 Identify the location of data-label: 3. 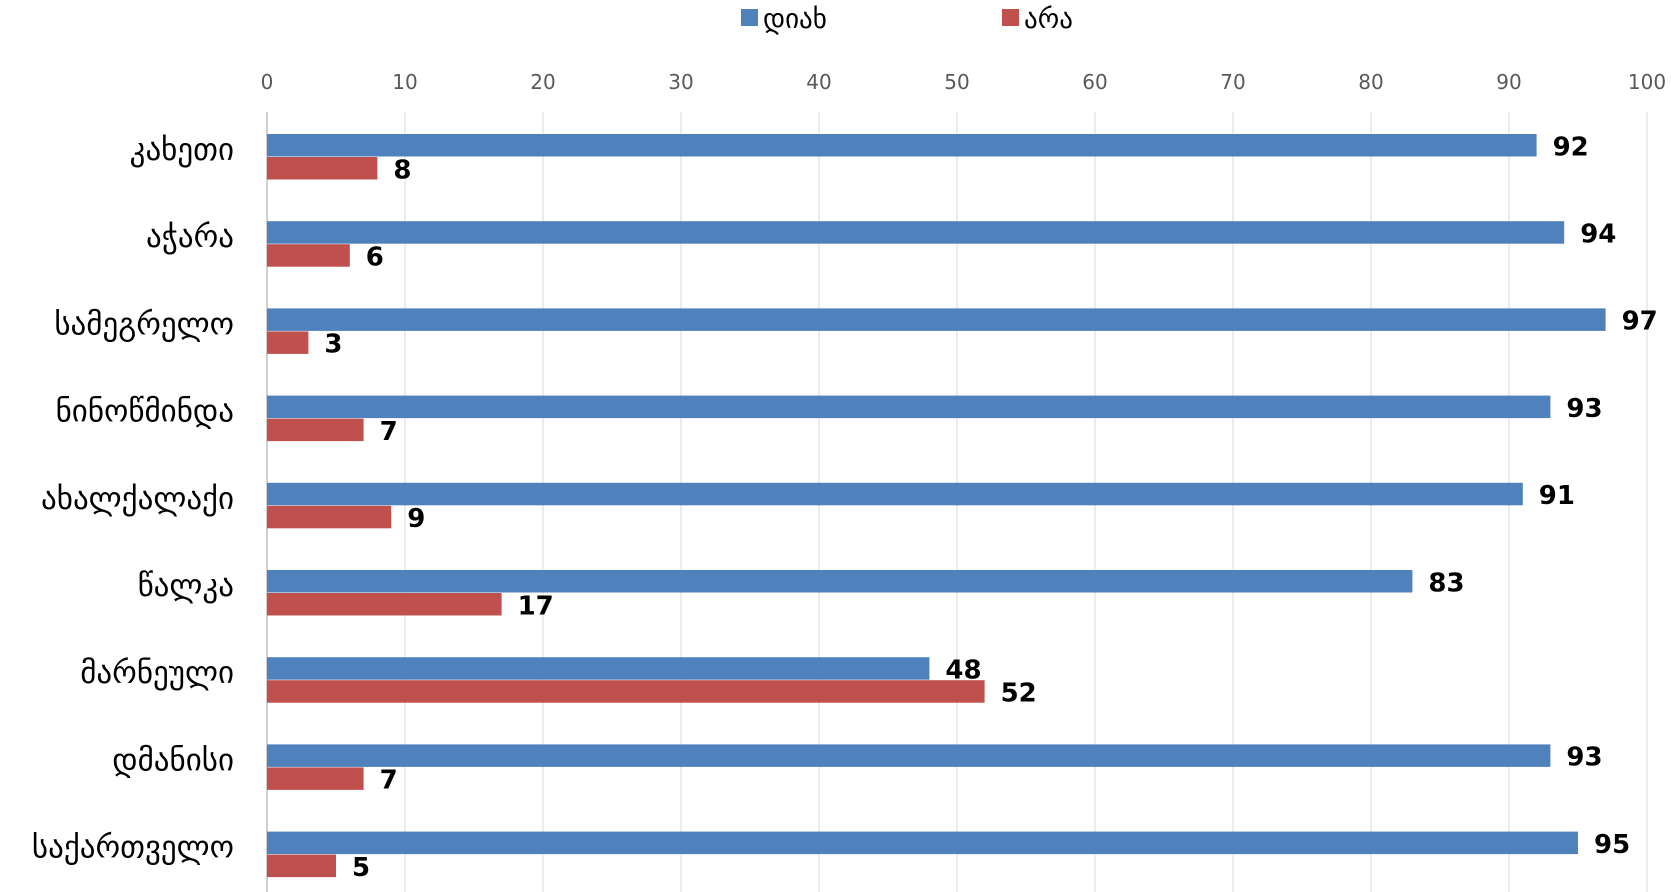
(333, 345).